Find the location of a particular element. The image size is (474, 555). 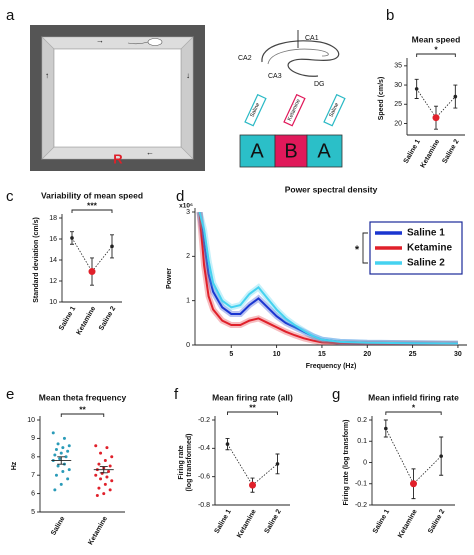

series-line is located at coordinates (328, 278).